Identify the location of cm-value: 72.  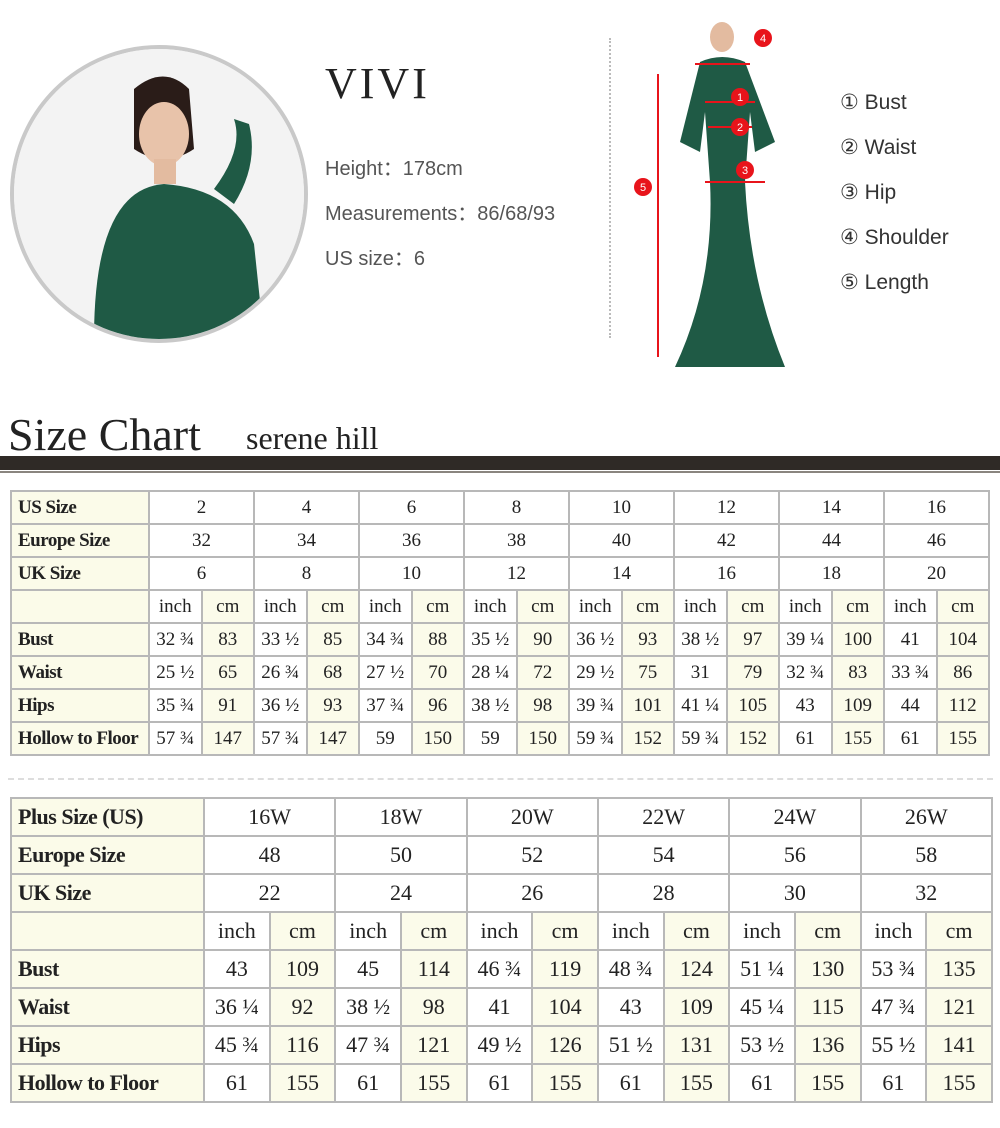
(542, 672).